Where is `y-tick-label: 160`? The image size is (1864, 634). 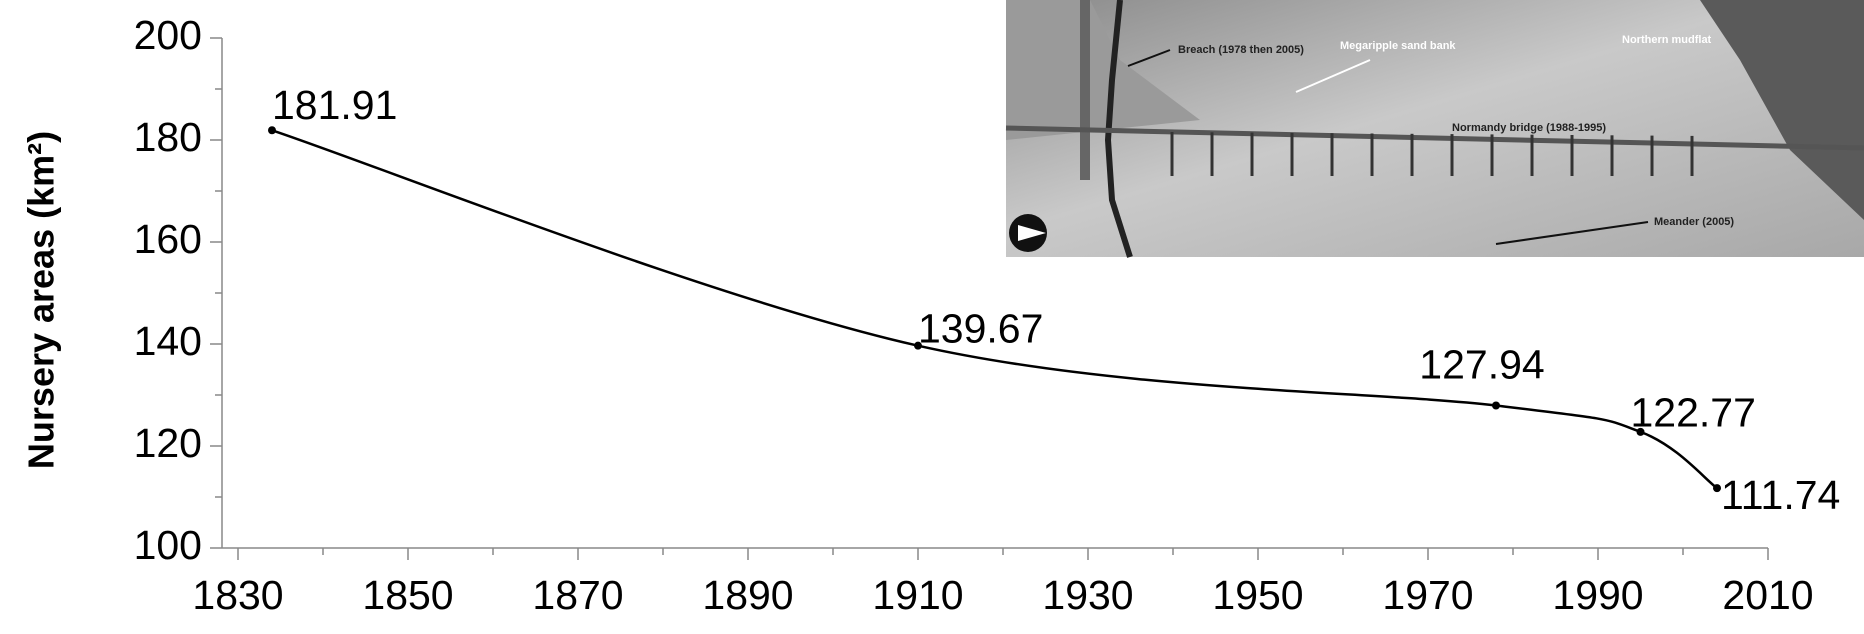 y-tick-label: 160 is located at coordinates (168, 239).